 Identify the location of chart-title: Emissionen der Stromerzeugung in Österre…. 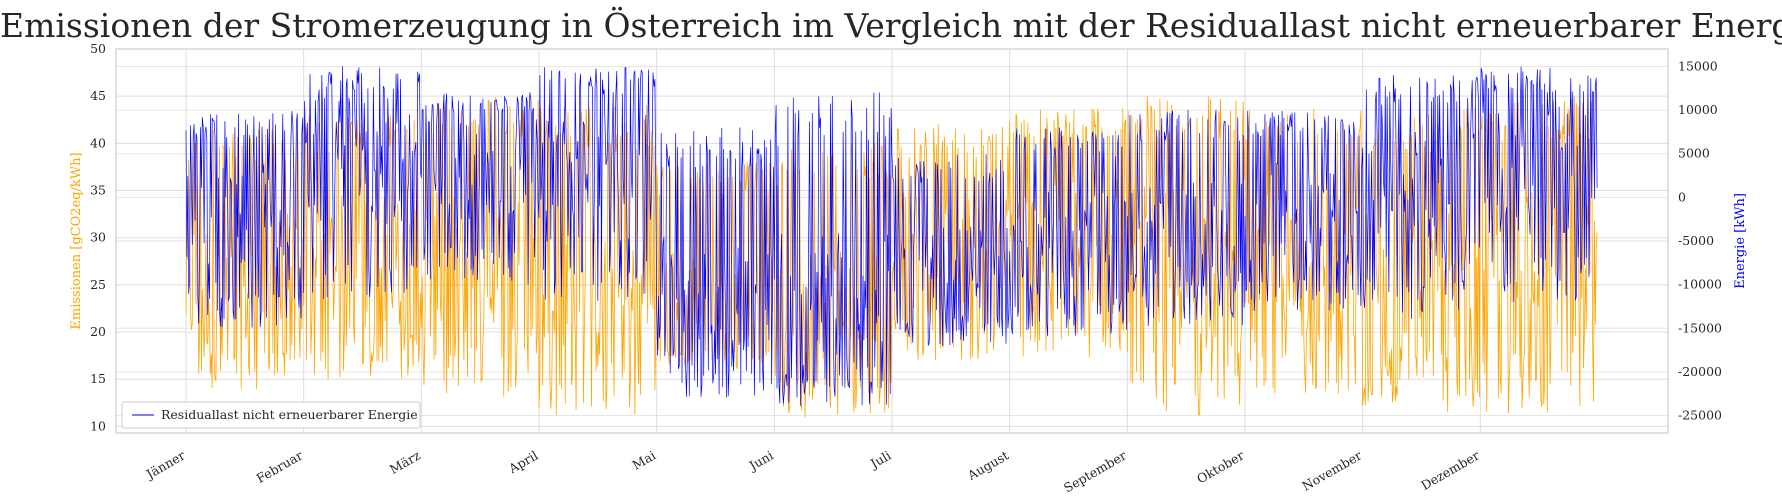
(891, 25).